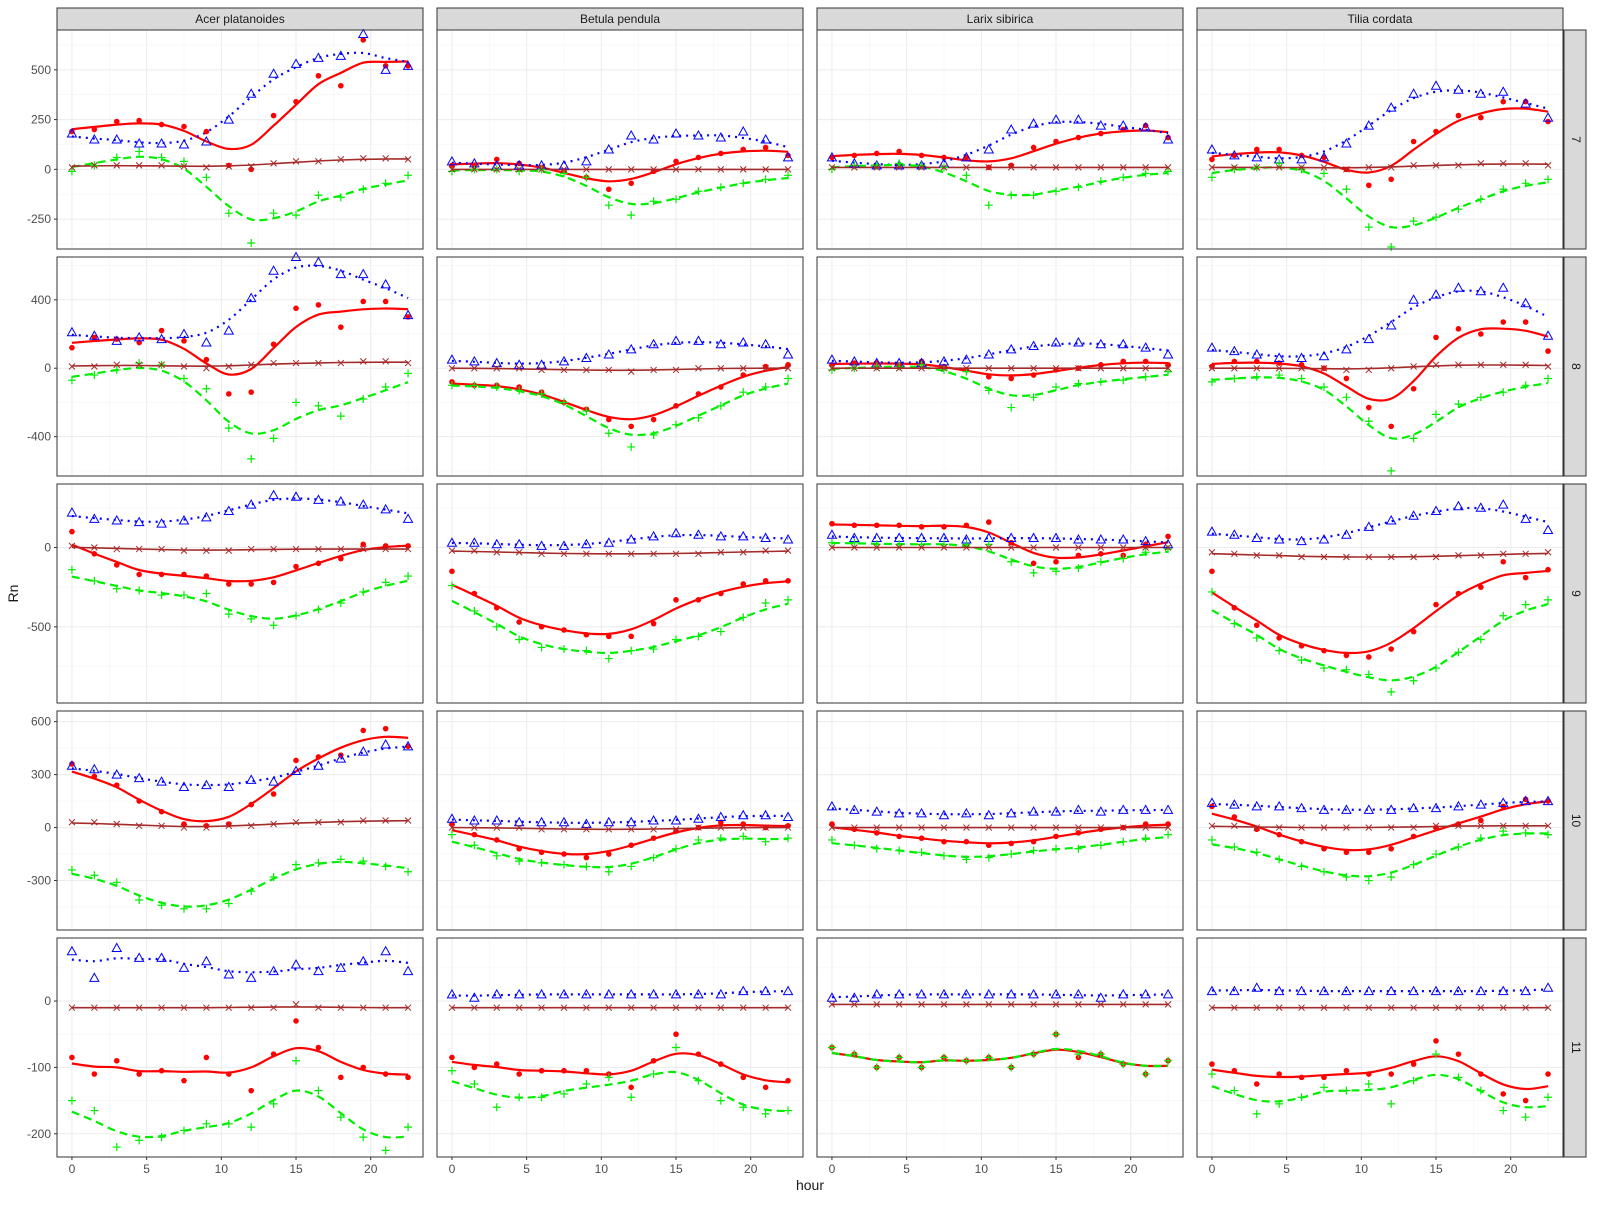 The height and width of the screenshot is (1205, 1600). What do you see at coordinates (1575, 366) in the screenshot?
I see `facet-row-strip` at bounding box center [1575, 366].